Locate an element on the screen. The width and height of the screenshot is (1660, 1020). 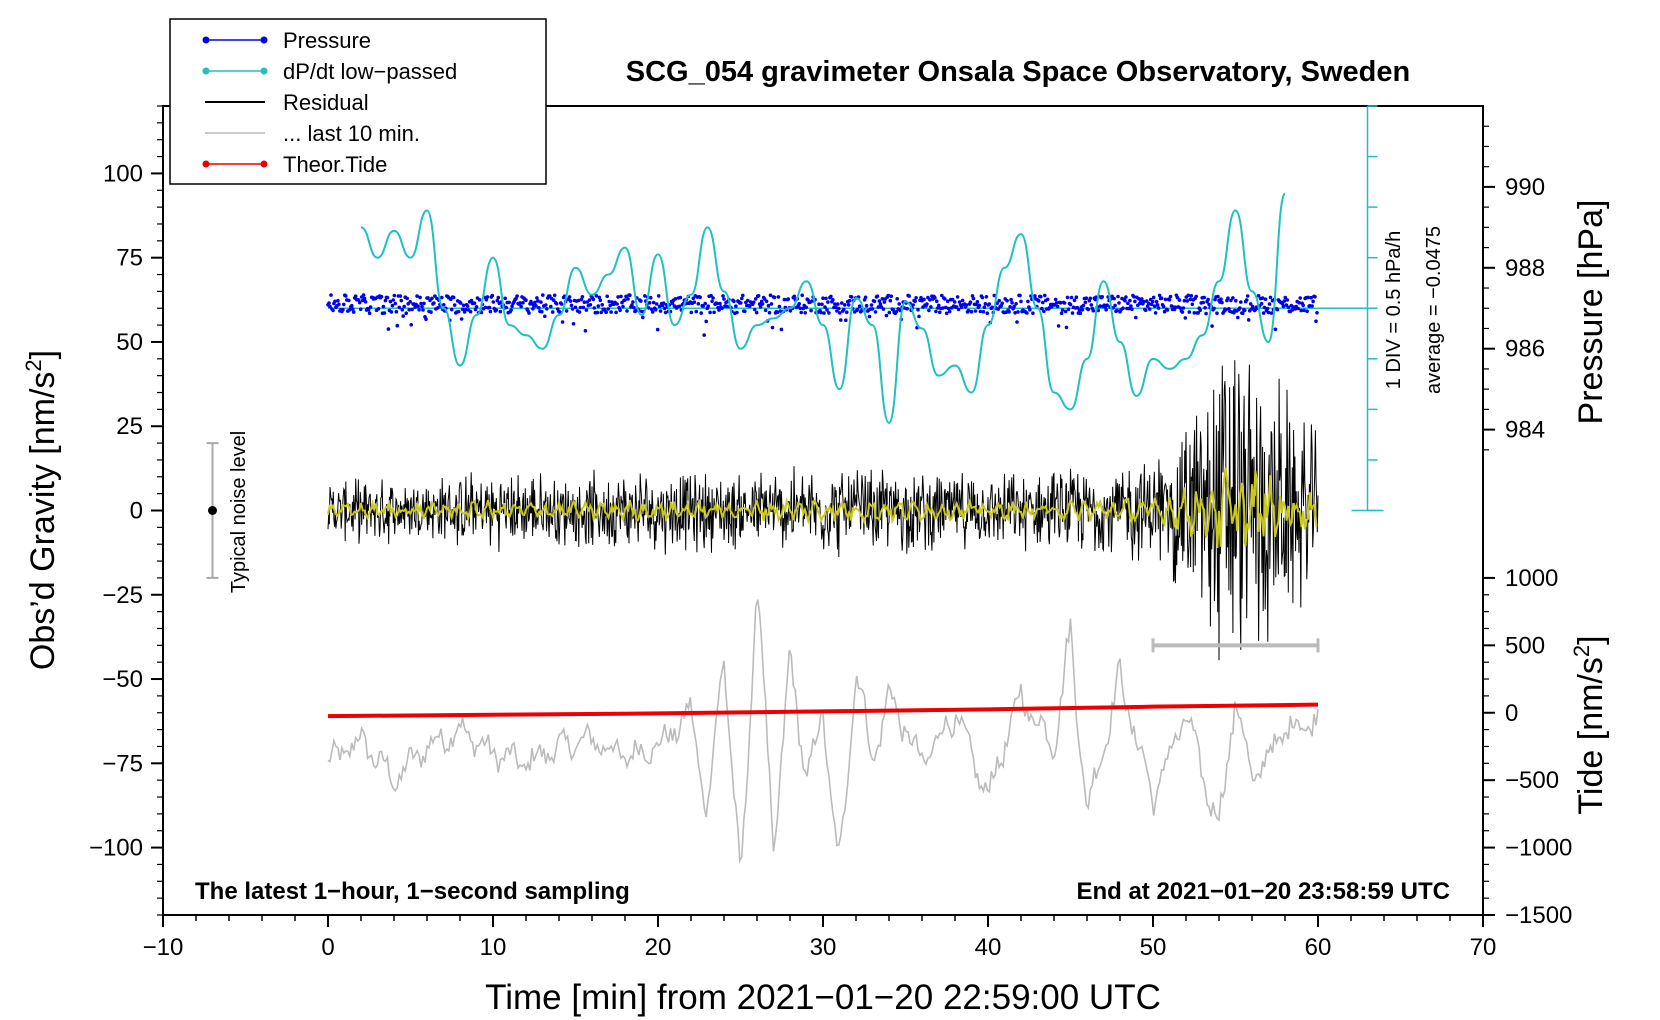
x-tick-label: 50 is located at coordinates (1153, 947).